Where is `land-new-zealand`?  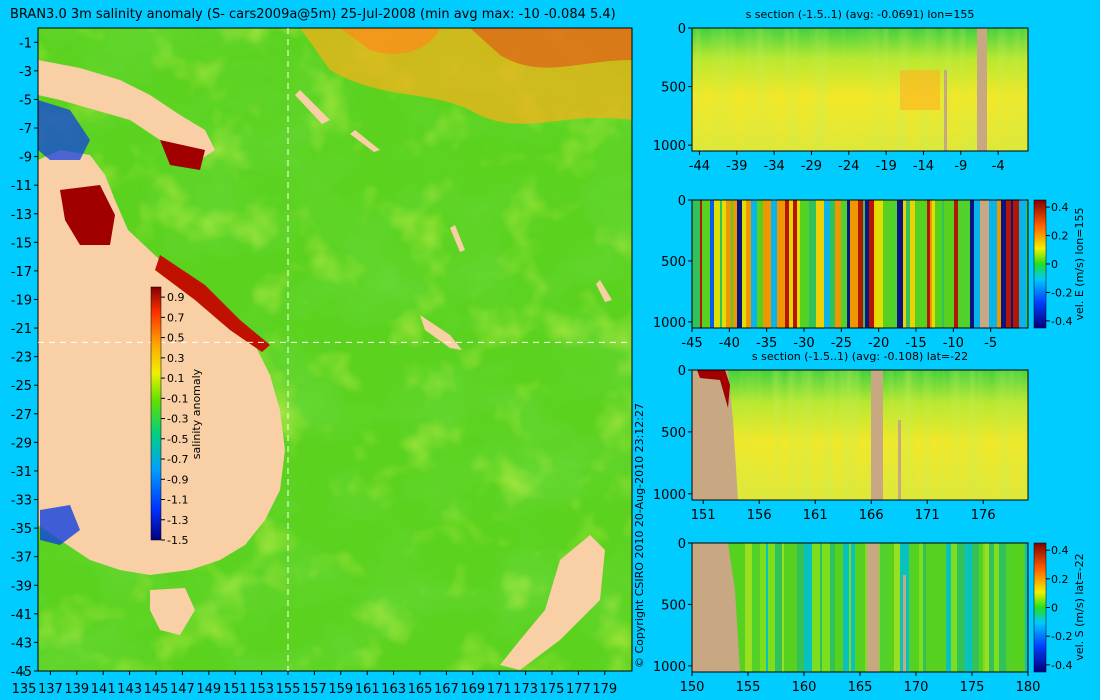 land-new-zealand is located at coordinates (552, 602).